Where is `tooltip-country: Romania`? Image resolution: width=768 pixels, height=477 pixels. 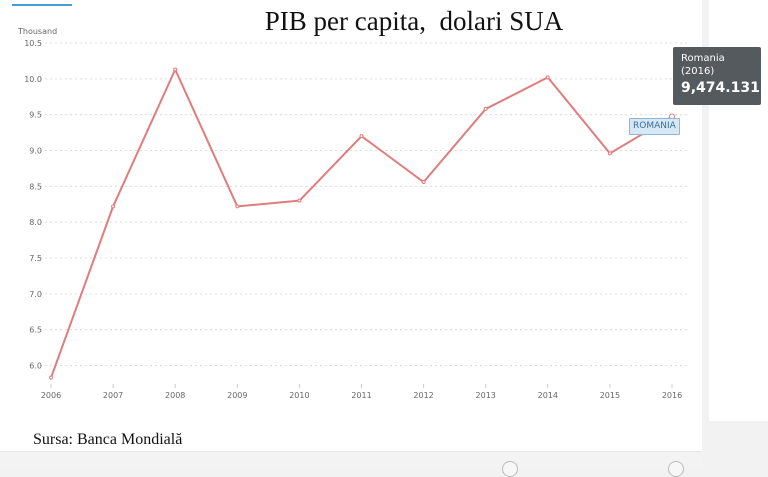 tooltip-country: Romania is located at coordinates (703, 58).